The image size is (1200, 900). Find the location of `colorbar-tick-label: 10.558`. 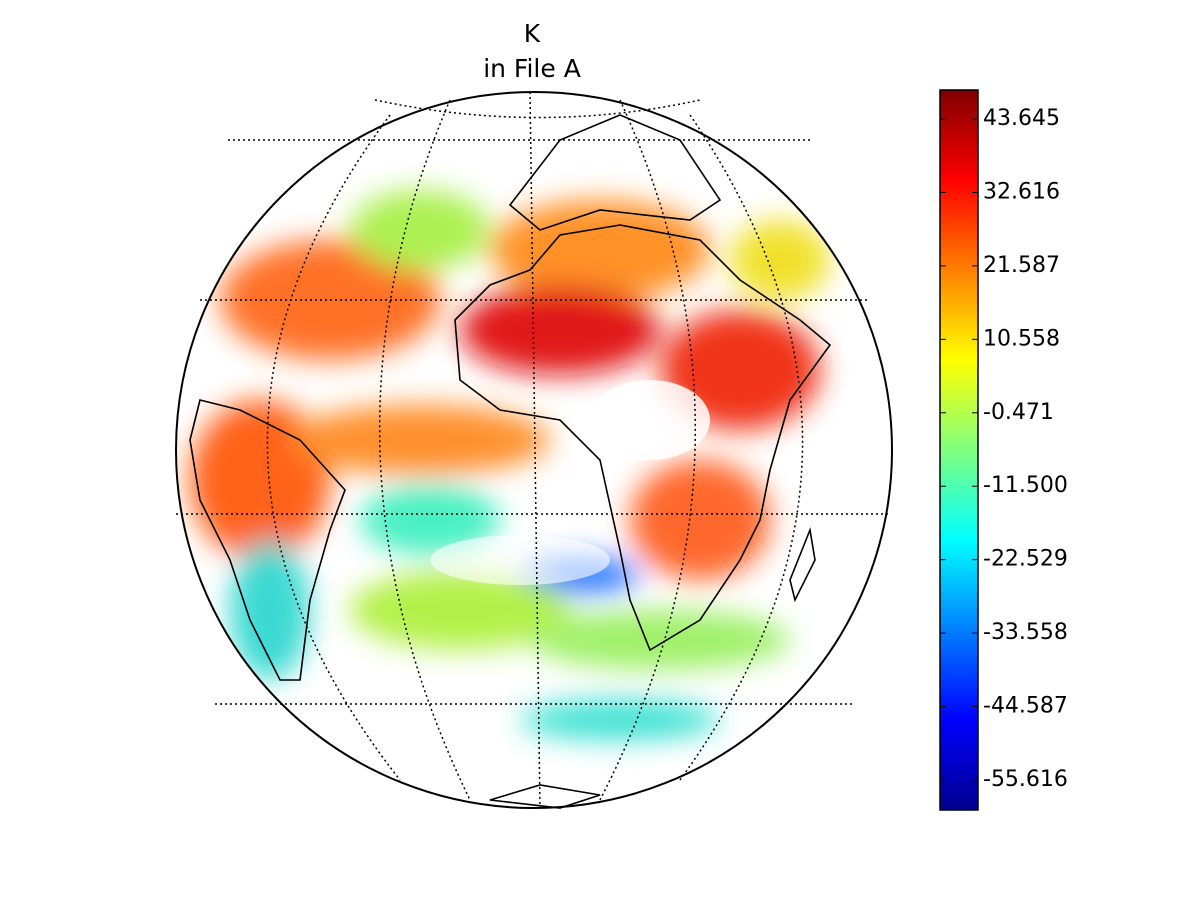

colorbar-tick-label: 10.558 is located at coordinates (1021, 338).